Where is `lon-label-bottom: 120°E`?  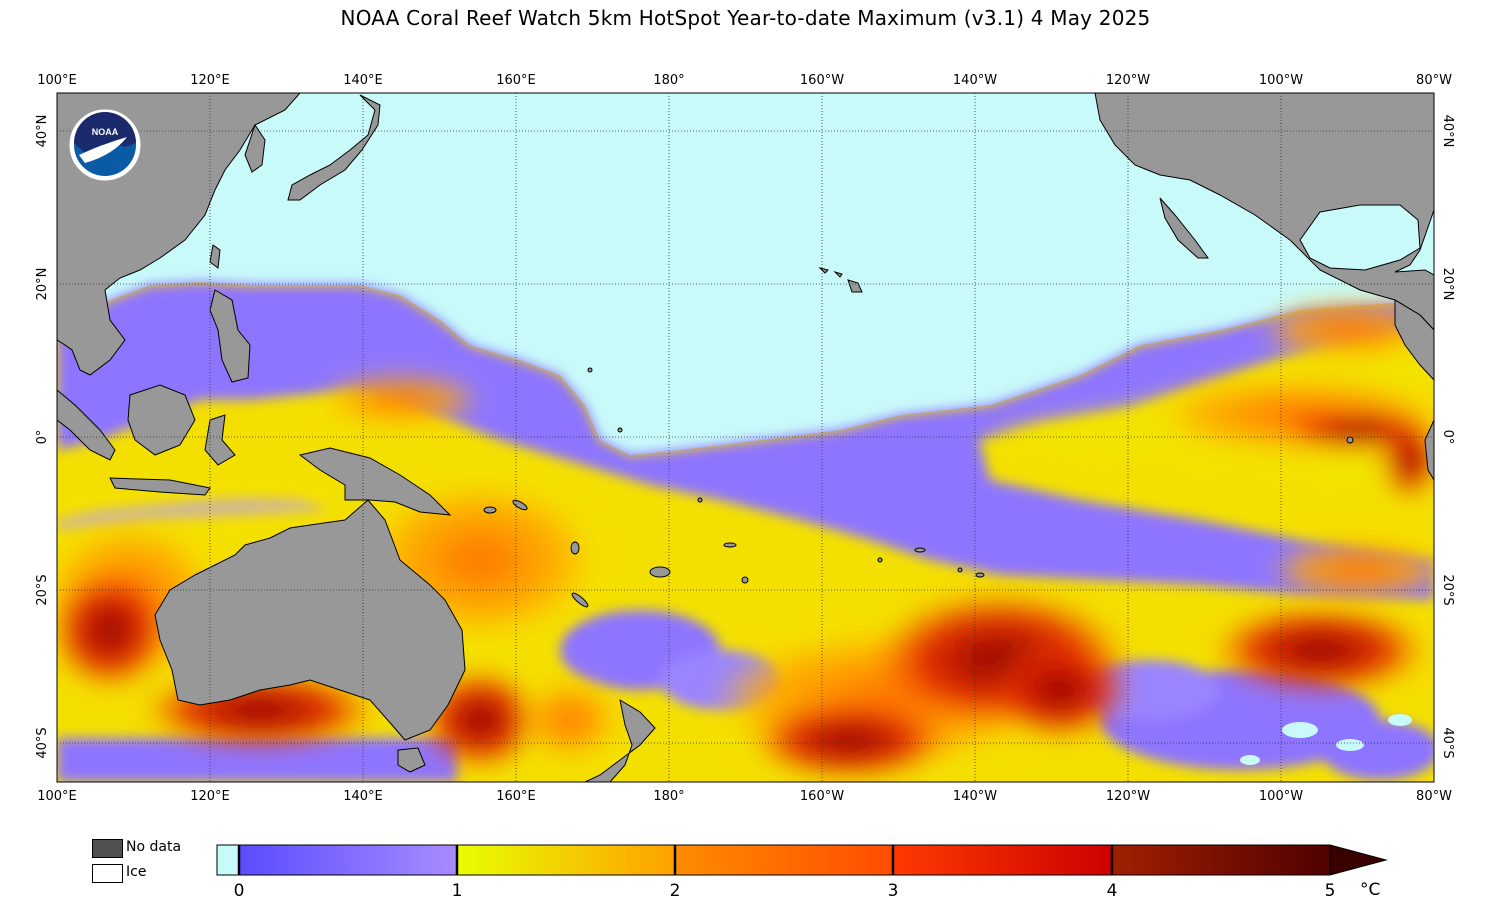
lon-label-bottom: 120°E is located at coordinates (210, 796).